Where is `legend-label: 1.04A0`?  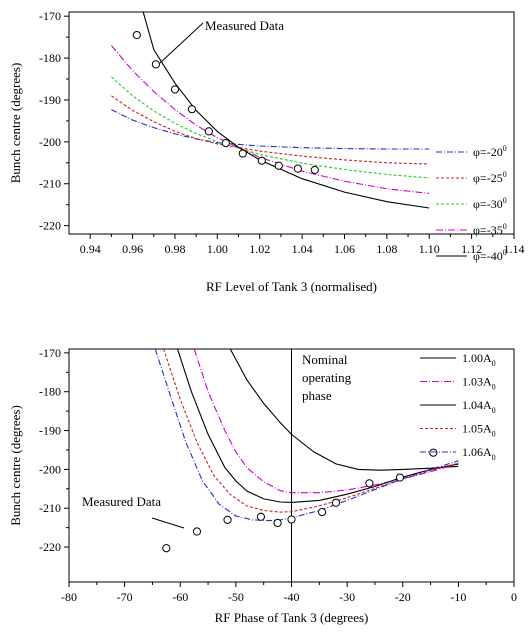 legend-label: 1.04A0 is located at coordinates (479, 406).